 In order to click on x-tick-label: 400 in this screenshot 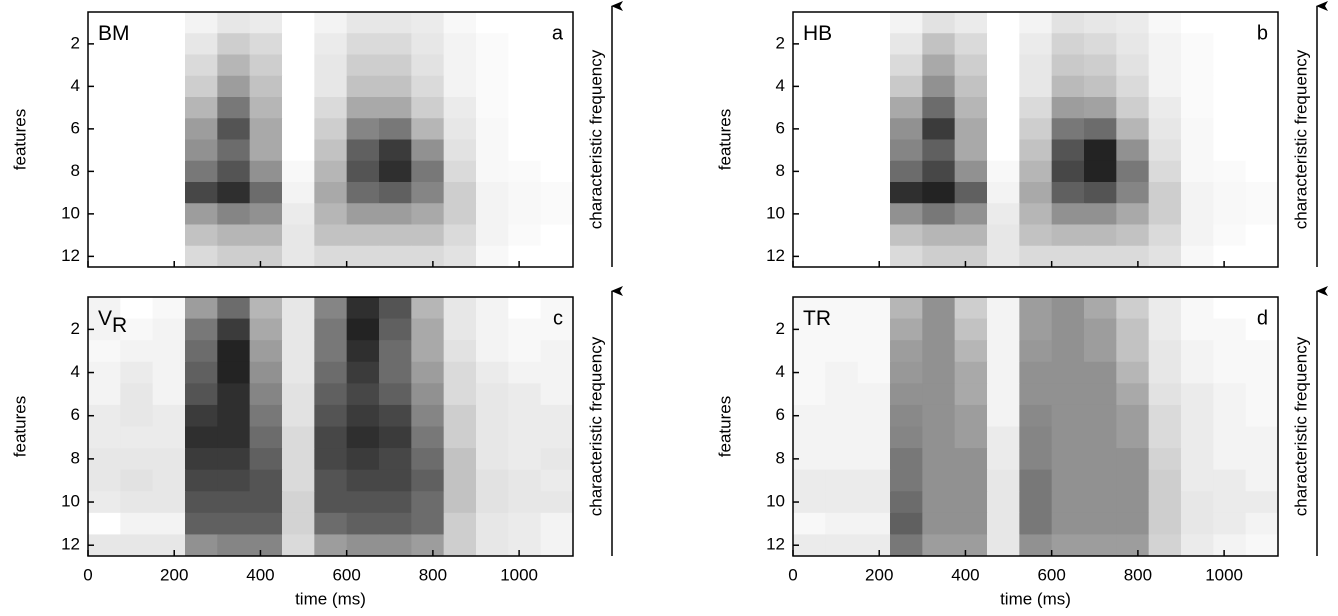, I will do `click(965, 574)`.